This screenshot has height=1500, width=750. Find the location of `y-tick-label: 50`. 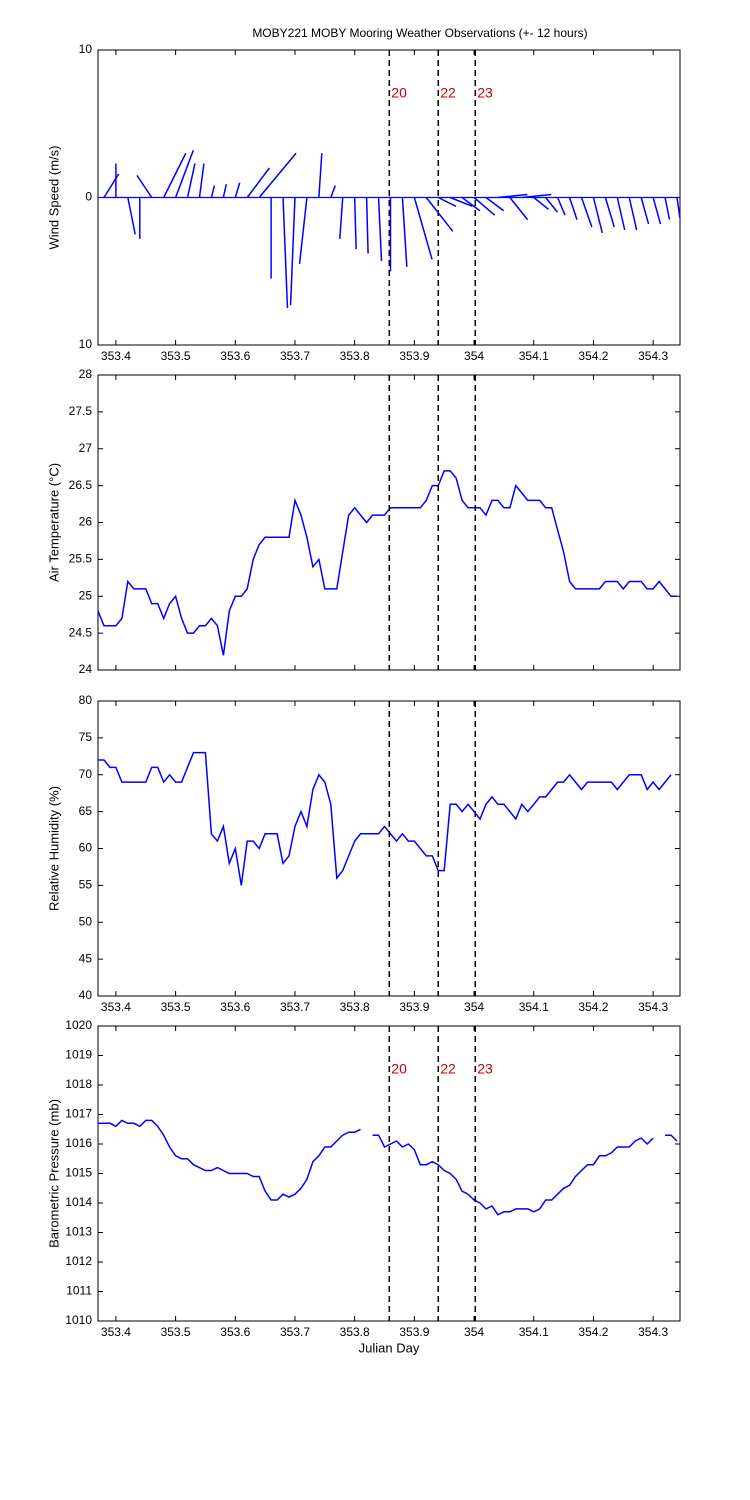

y-tick-label: 50 is located at coordinates (86, 921).